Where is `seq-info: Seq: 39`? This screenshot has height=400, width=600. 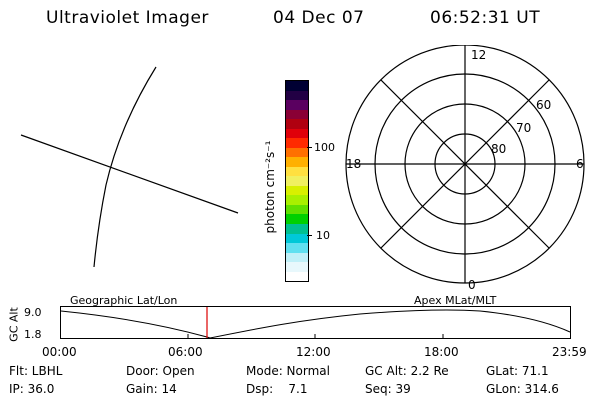 seq-info: Seq: 39 is located at coordinates (388, 389).